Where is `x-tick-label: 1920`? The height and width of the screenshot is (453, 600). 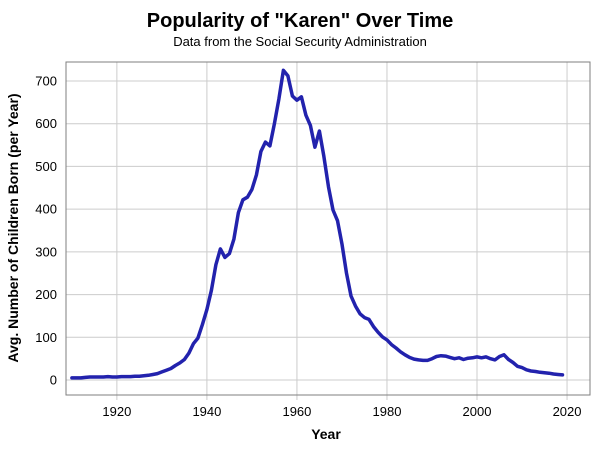
x-tick-label: 1920 is located at coordinates (116, 411).